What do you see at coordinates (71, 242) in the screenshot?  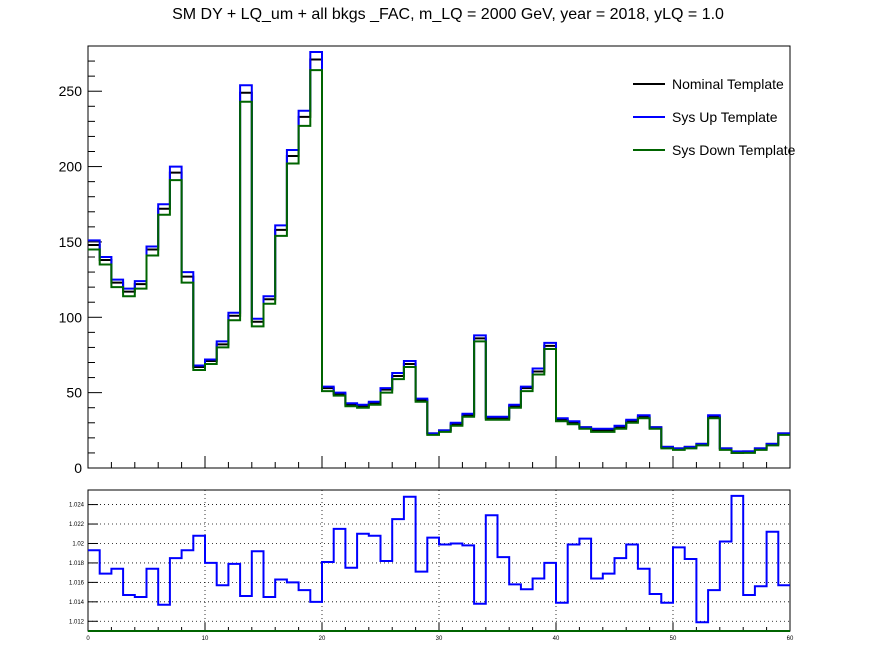 I see `top-y-tick-label: 150` at bounding box center [71, 242].